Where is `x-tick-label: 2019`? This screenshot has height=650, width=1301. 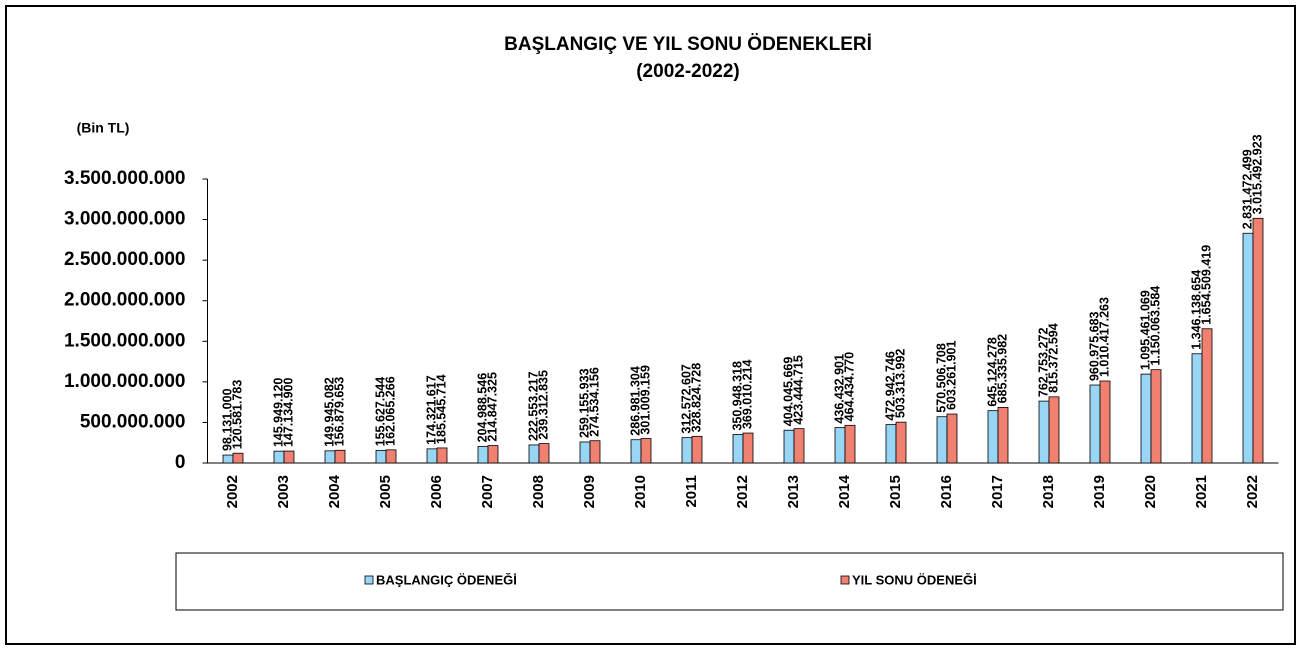
x-tick-label: 2019 is located at coordinates (1099, 491).